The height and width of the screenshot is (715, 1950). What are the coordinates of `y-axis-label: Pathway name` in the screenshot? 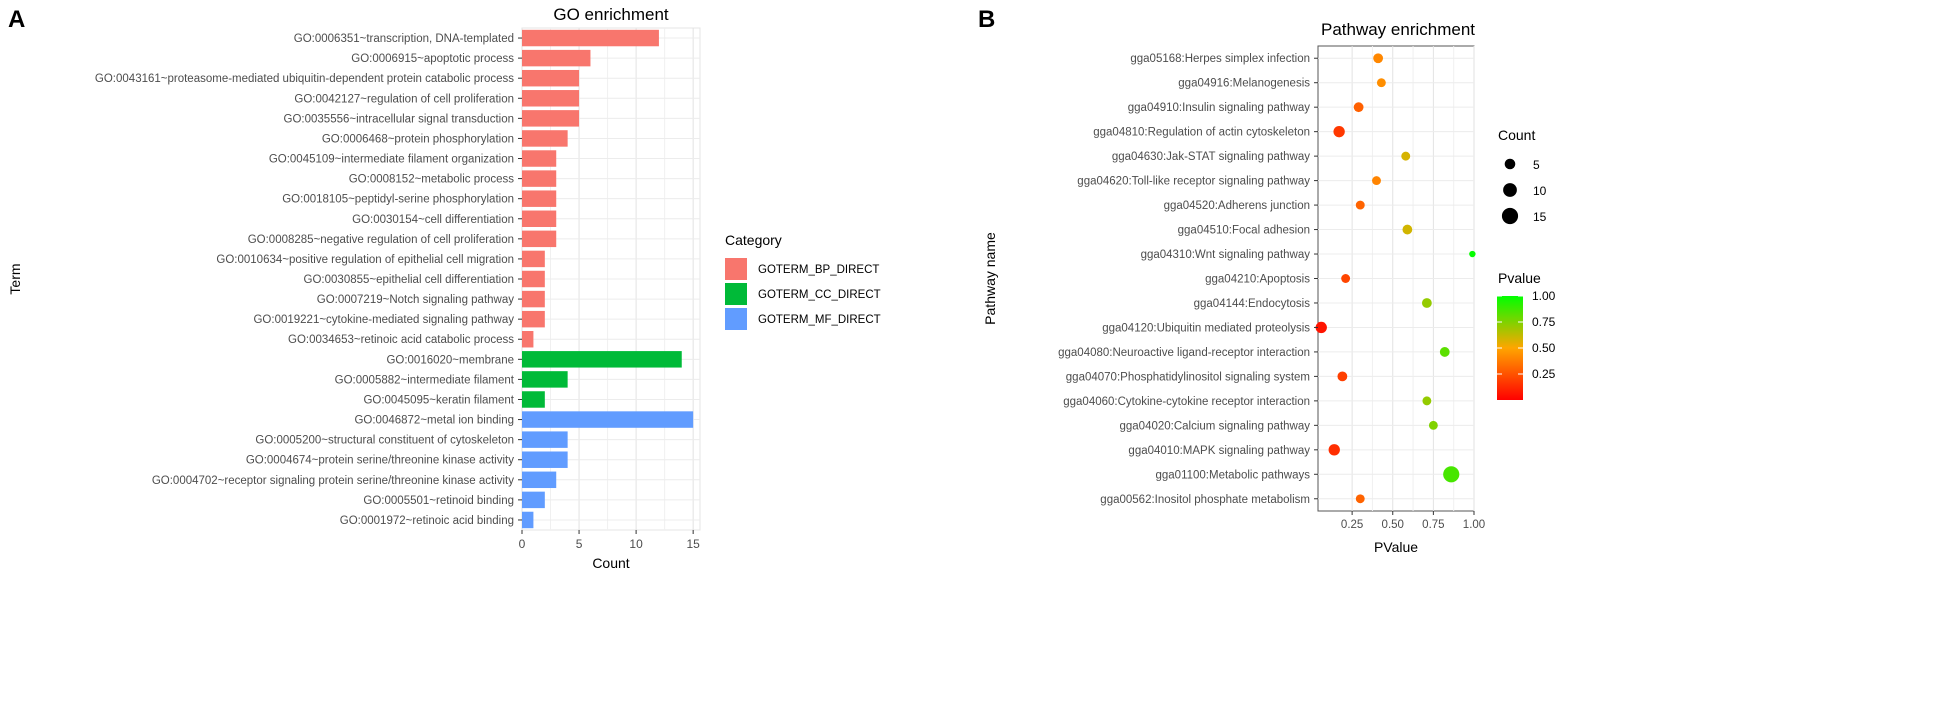 It's located at (990, 278).